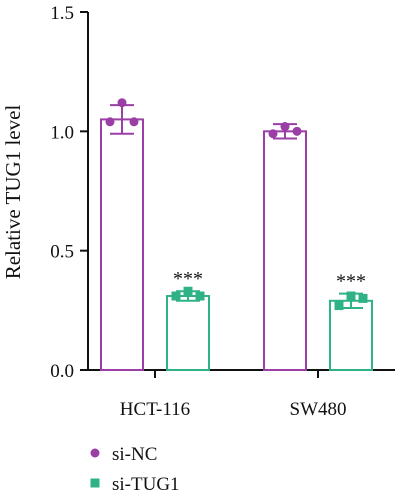 This screenshot has height=500, width=417. What do you see at coordinates (62, 13) in the screenshot?
I see `y-tick-label: 1.5` at bounding box center [62, 13].